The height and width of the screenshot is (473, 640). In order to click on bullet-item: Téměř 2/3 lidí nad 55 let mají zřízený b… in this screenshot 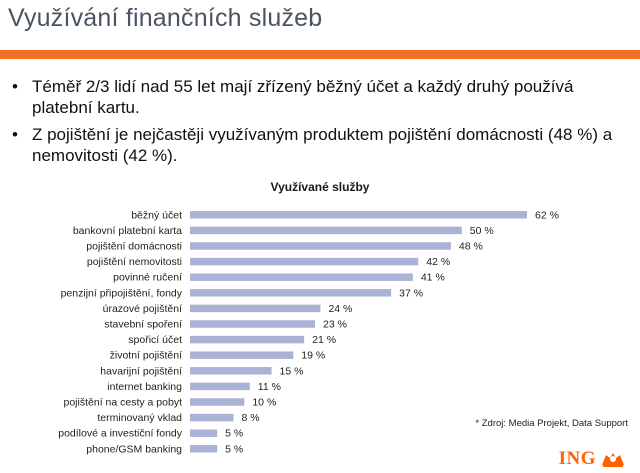, I will do `click(320, 97)`.